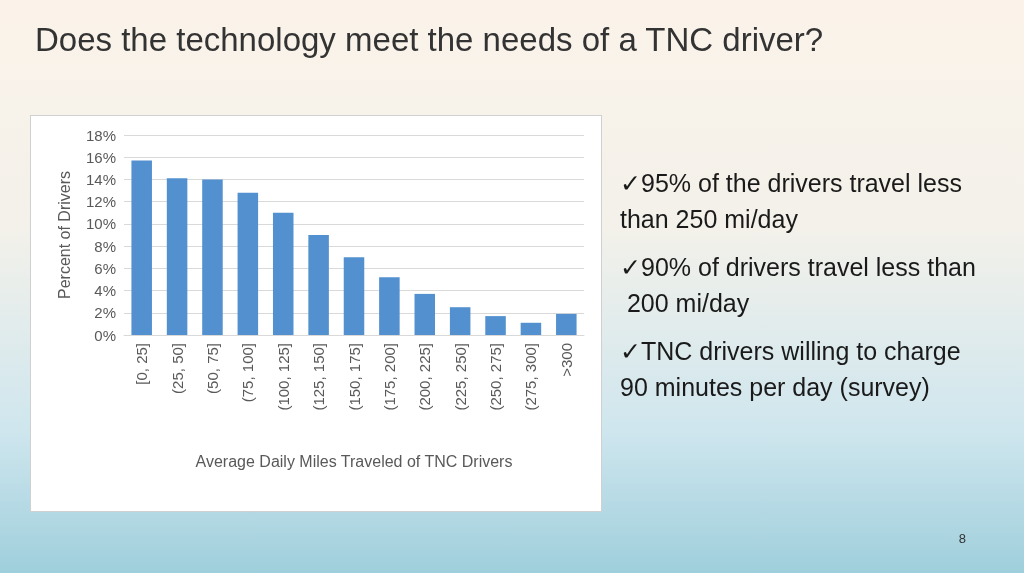 Image resolution: width=1024 pixels, height=573 pixels. I want to click on x-tick-label: (50, 75], so click(212, 368).